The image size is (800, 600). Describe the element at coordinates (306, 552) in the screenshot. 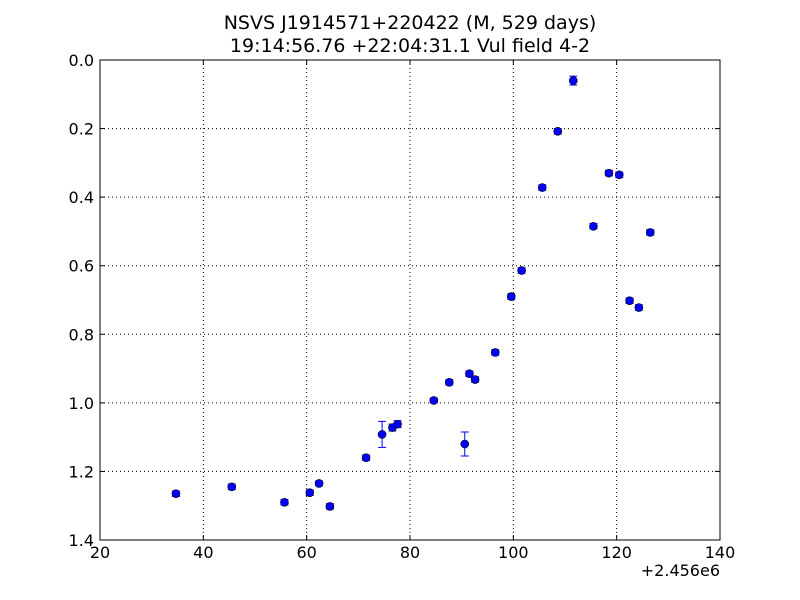

I see `x-tick-label: 60` at that location.